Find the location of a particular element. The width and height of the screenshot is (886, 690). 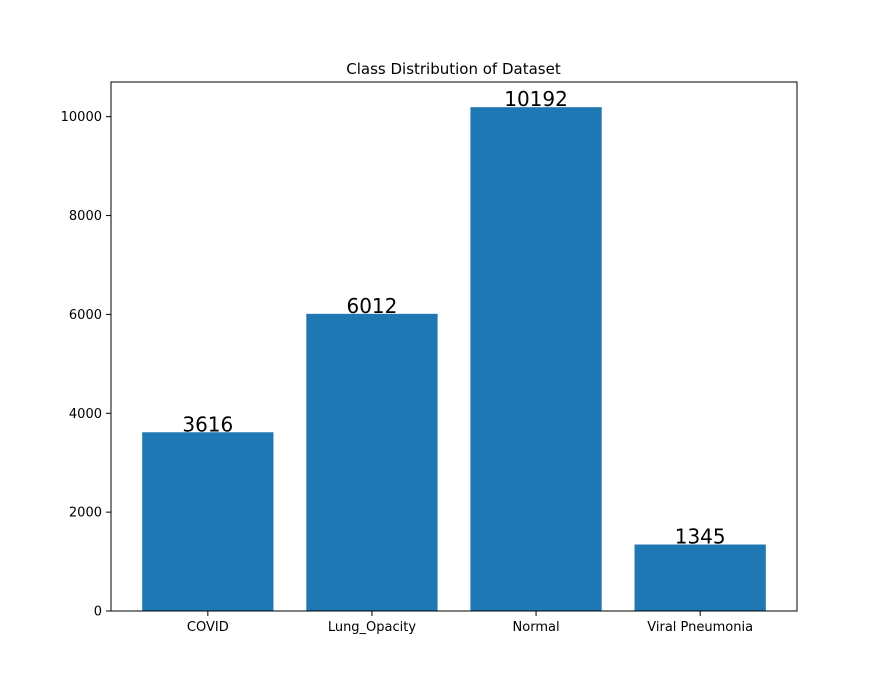

x-tick-label: Viral Pneumonia is located at coordinates (700, 627).